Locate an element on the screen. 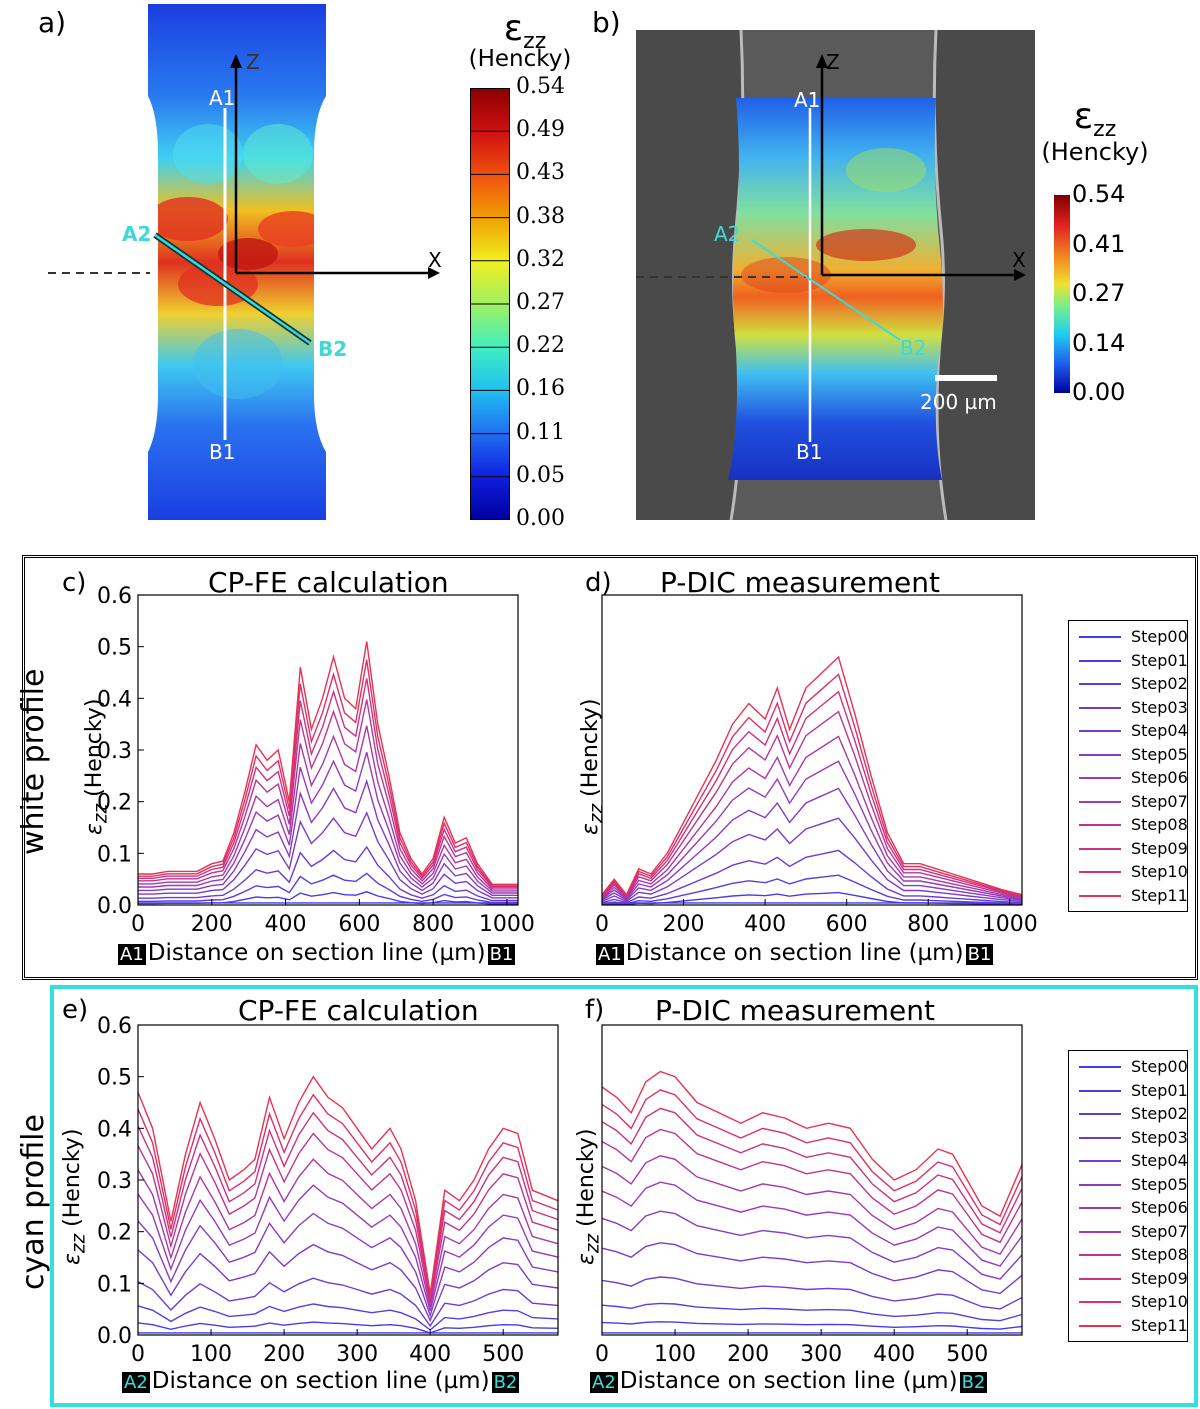  plot-c: 0 200 400 600 800 1000 0.0 0.1 0.2 0.3 0.4 0.5 0.6 is located at coordinates (316, 760).